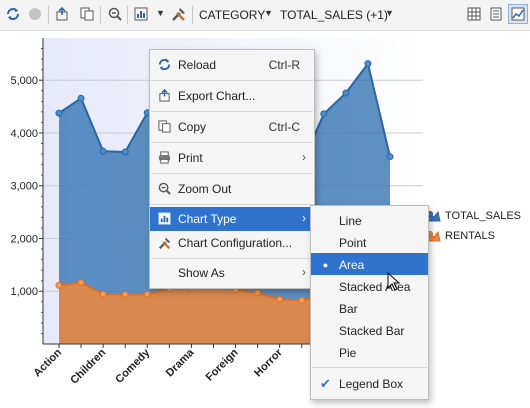 The width and height of the screenshot is (530, 408). Describe the element at coordinates (518, 14) in the screenshot. I see `chart-view-icon` at that location.